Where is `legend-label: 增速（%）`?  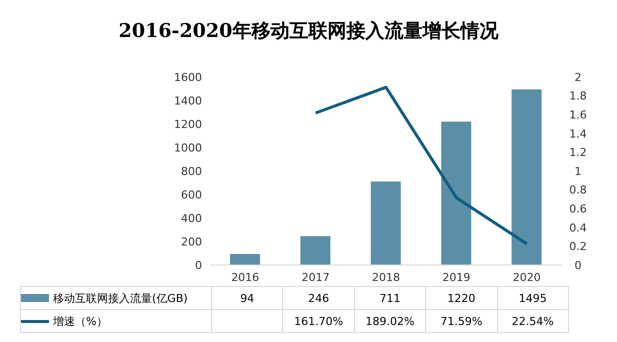 legend-label: 增速（%） is located at coordinates (116, 321).